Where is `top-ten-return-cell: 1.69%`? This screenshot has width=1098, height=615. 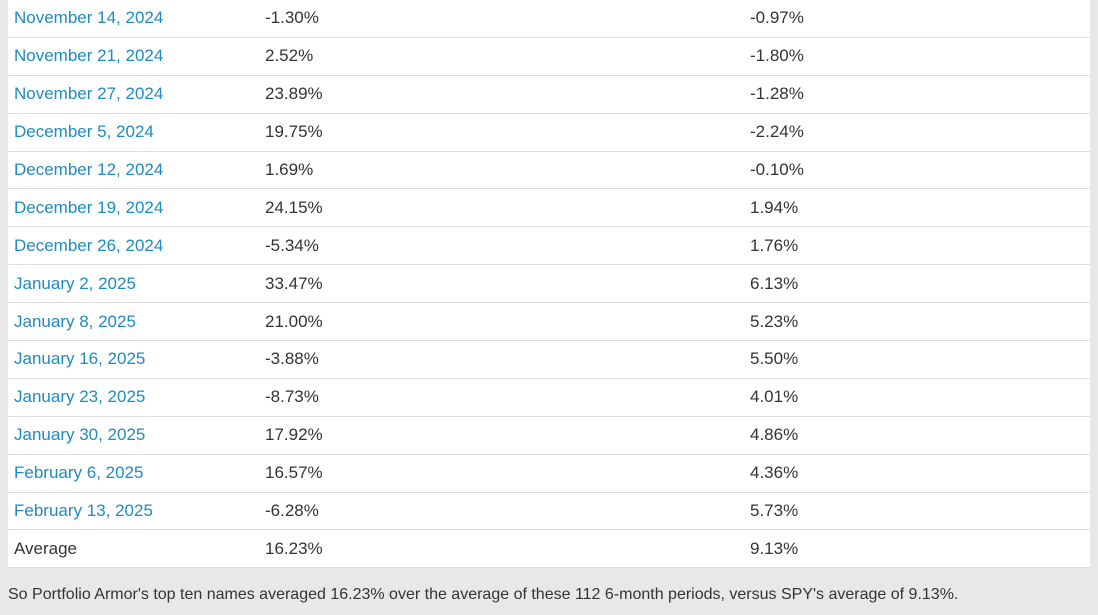 top-ten-return-cell: 1.69% is located at coordinates (501, 170).